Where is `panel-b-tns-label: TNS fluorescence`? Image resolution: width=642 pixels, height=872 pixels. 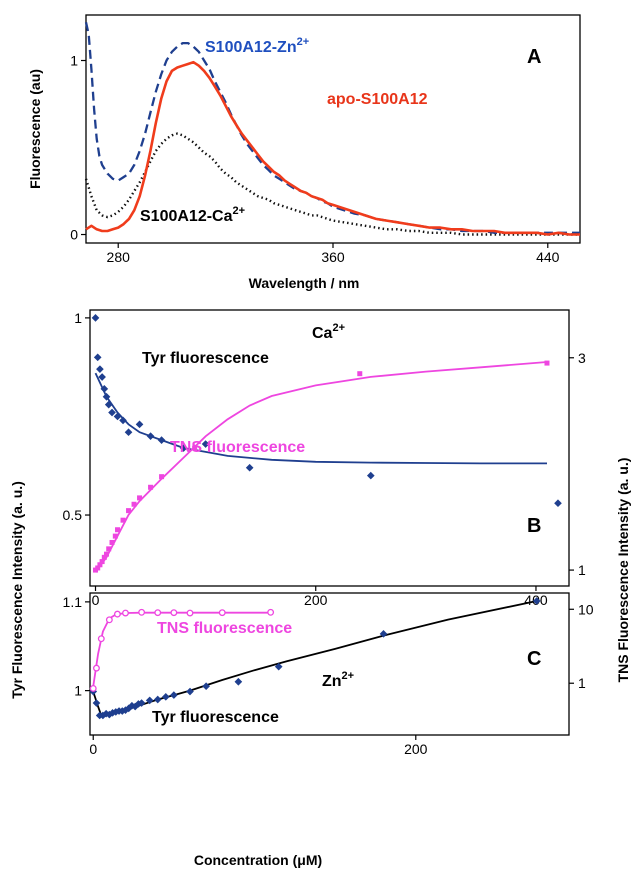 panel-b-tns-label: TNS fluorescence is located at coordinates (237, 447).